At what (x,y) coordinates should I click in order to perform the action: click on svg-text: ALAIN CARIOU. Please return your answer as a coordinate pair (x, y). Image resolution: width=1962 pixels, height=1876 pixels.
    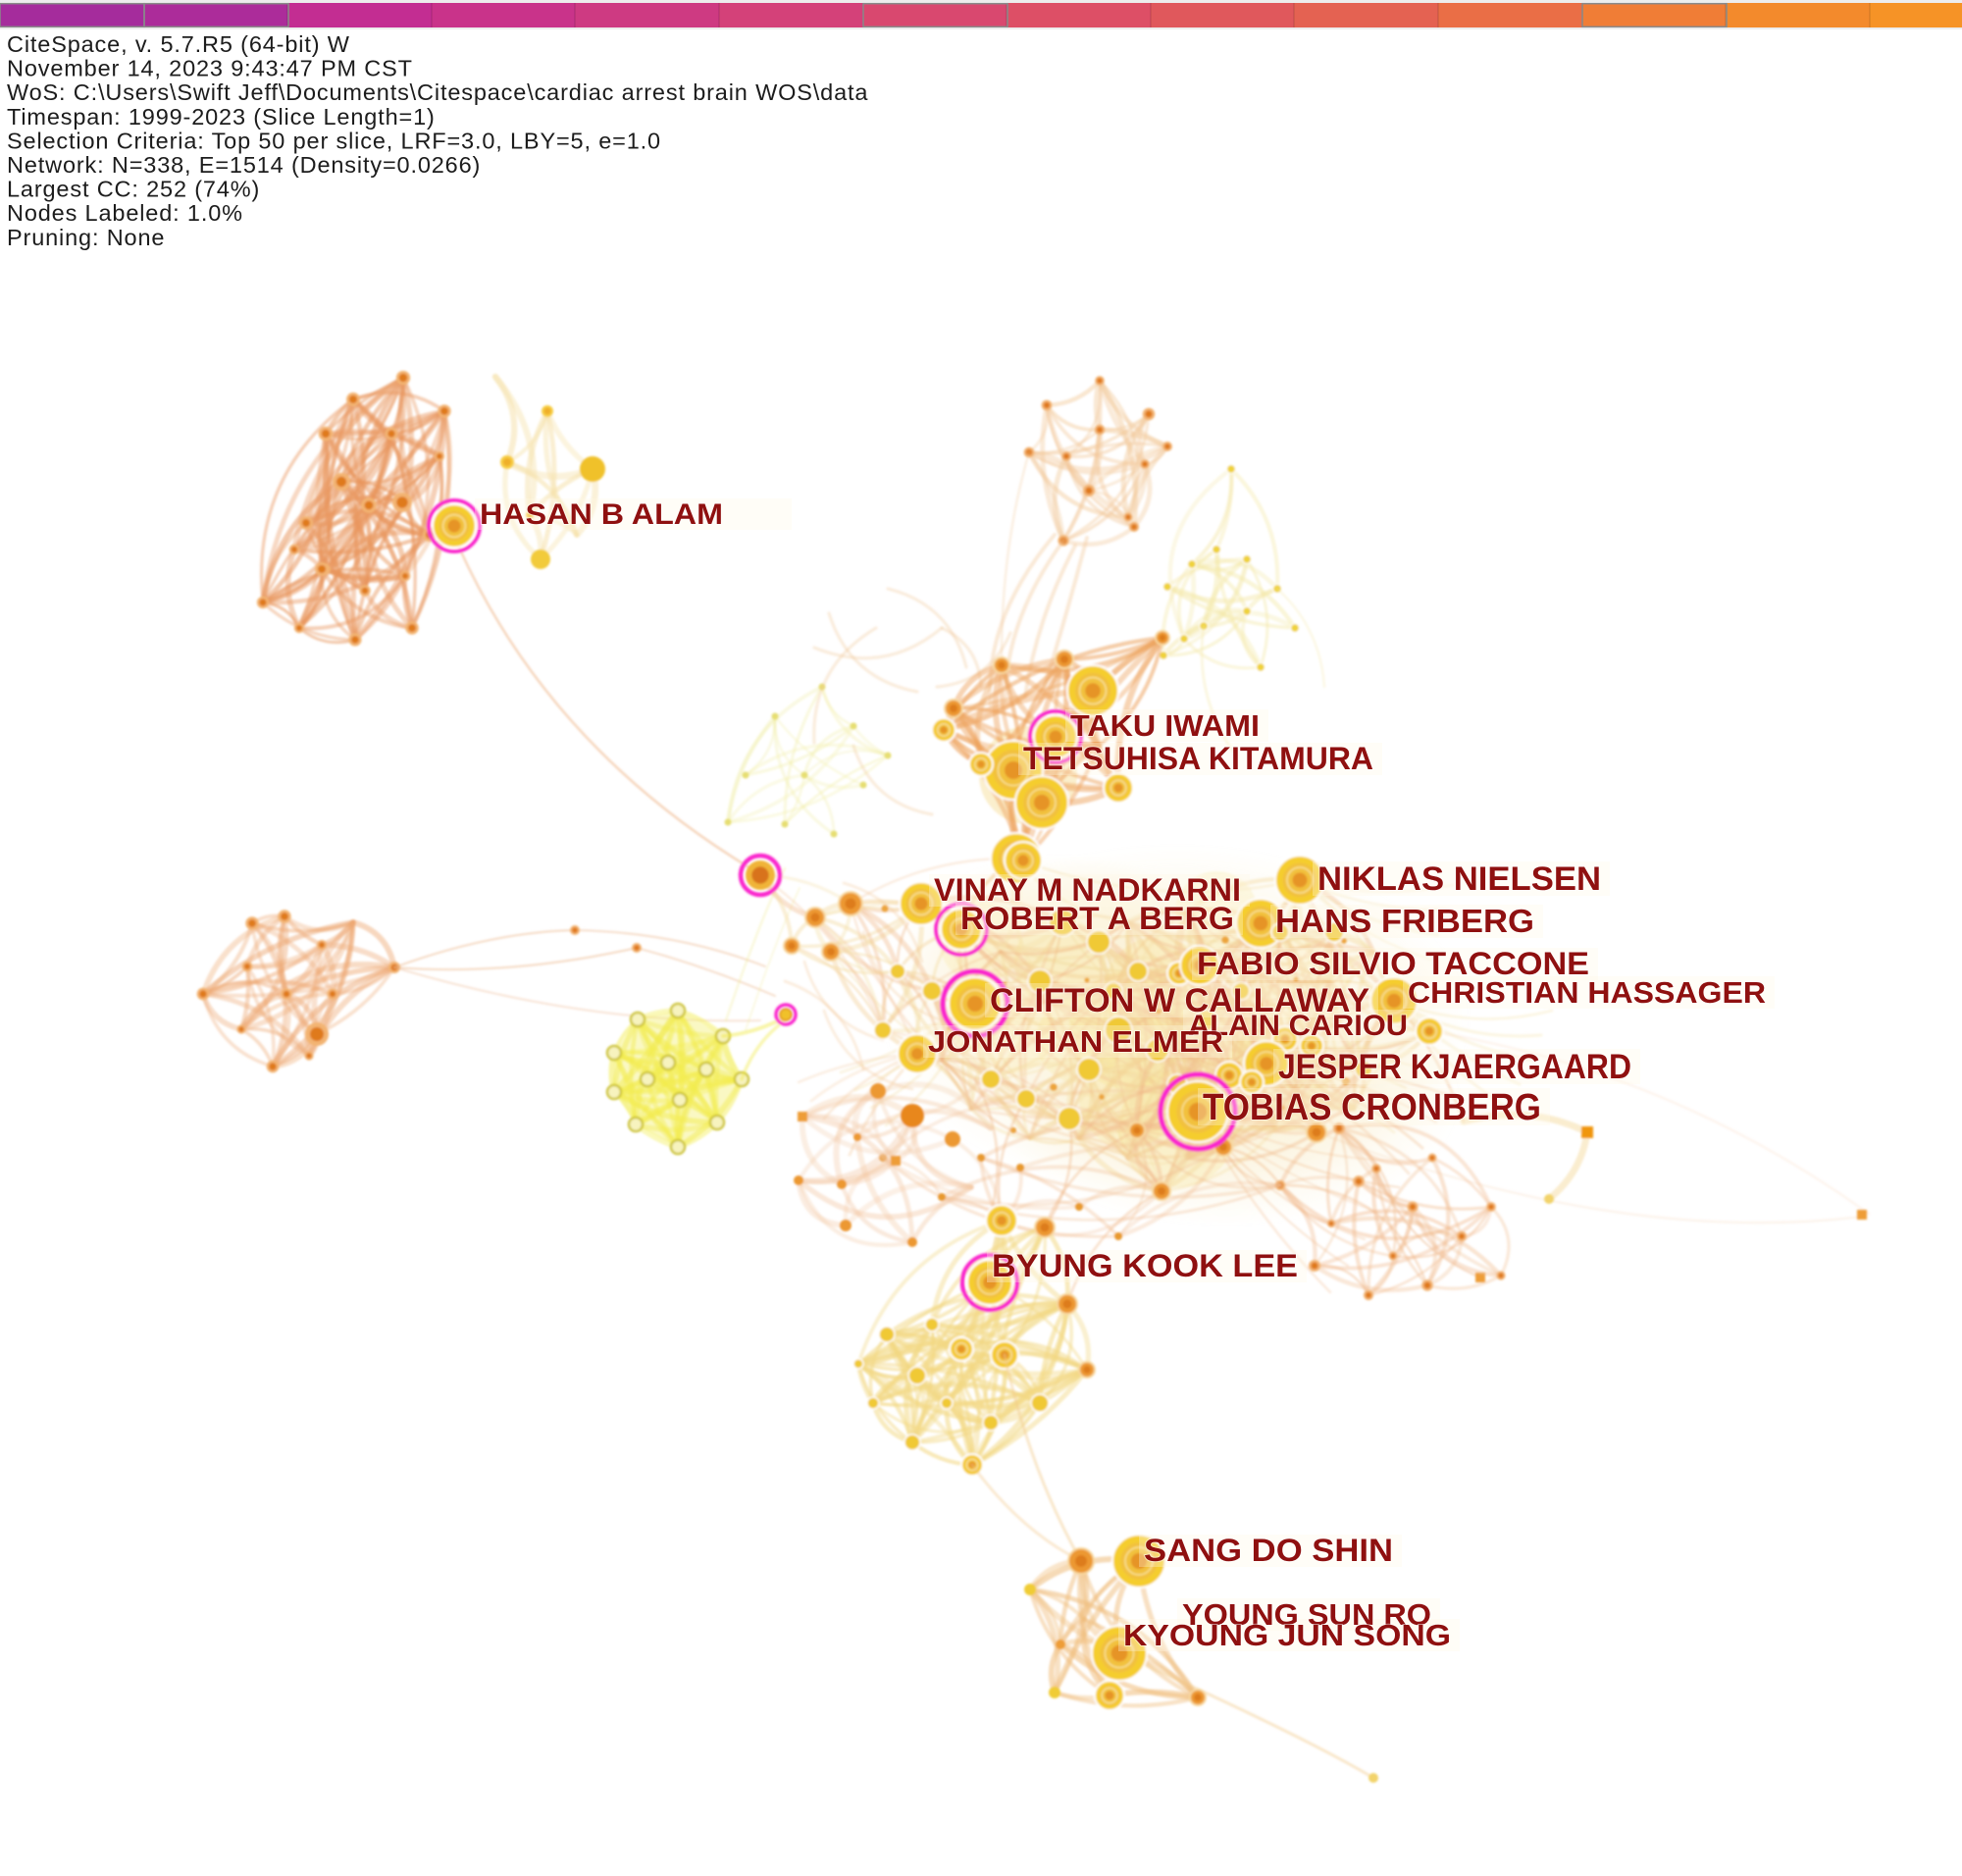
    Looking at the image, I should click on (1298, 1026).